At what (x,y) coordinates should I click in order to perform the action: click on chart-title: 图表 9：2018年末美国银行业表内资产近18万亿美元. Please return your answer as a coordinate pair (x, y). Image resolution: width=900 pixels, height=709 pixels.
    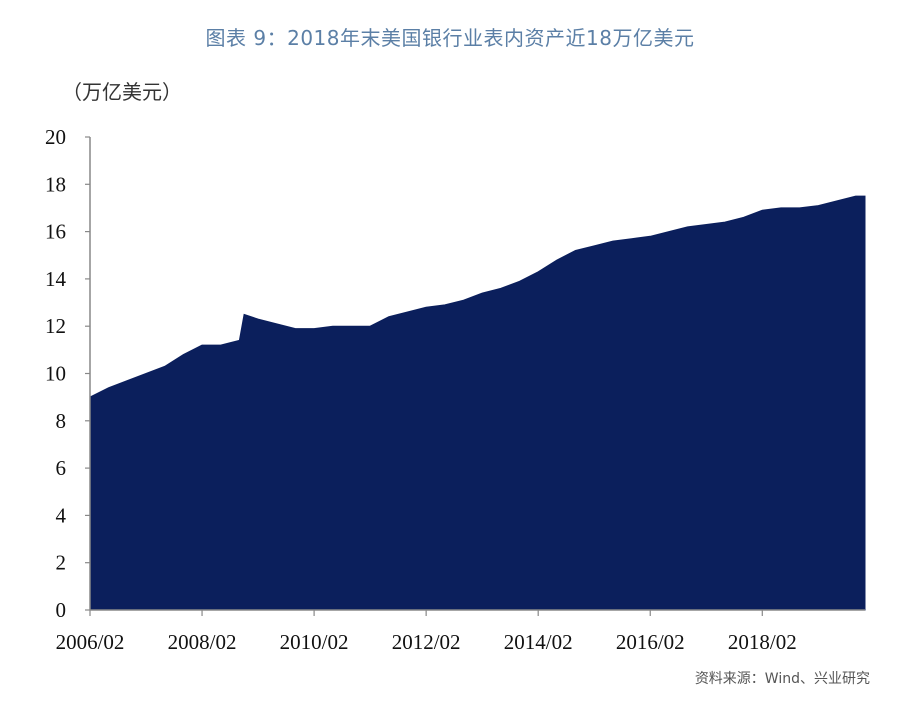
    Looking at the image, I should click on (450, 38).